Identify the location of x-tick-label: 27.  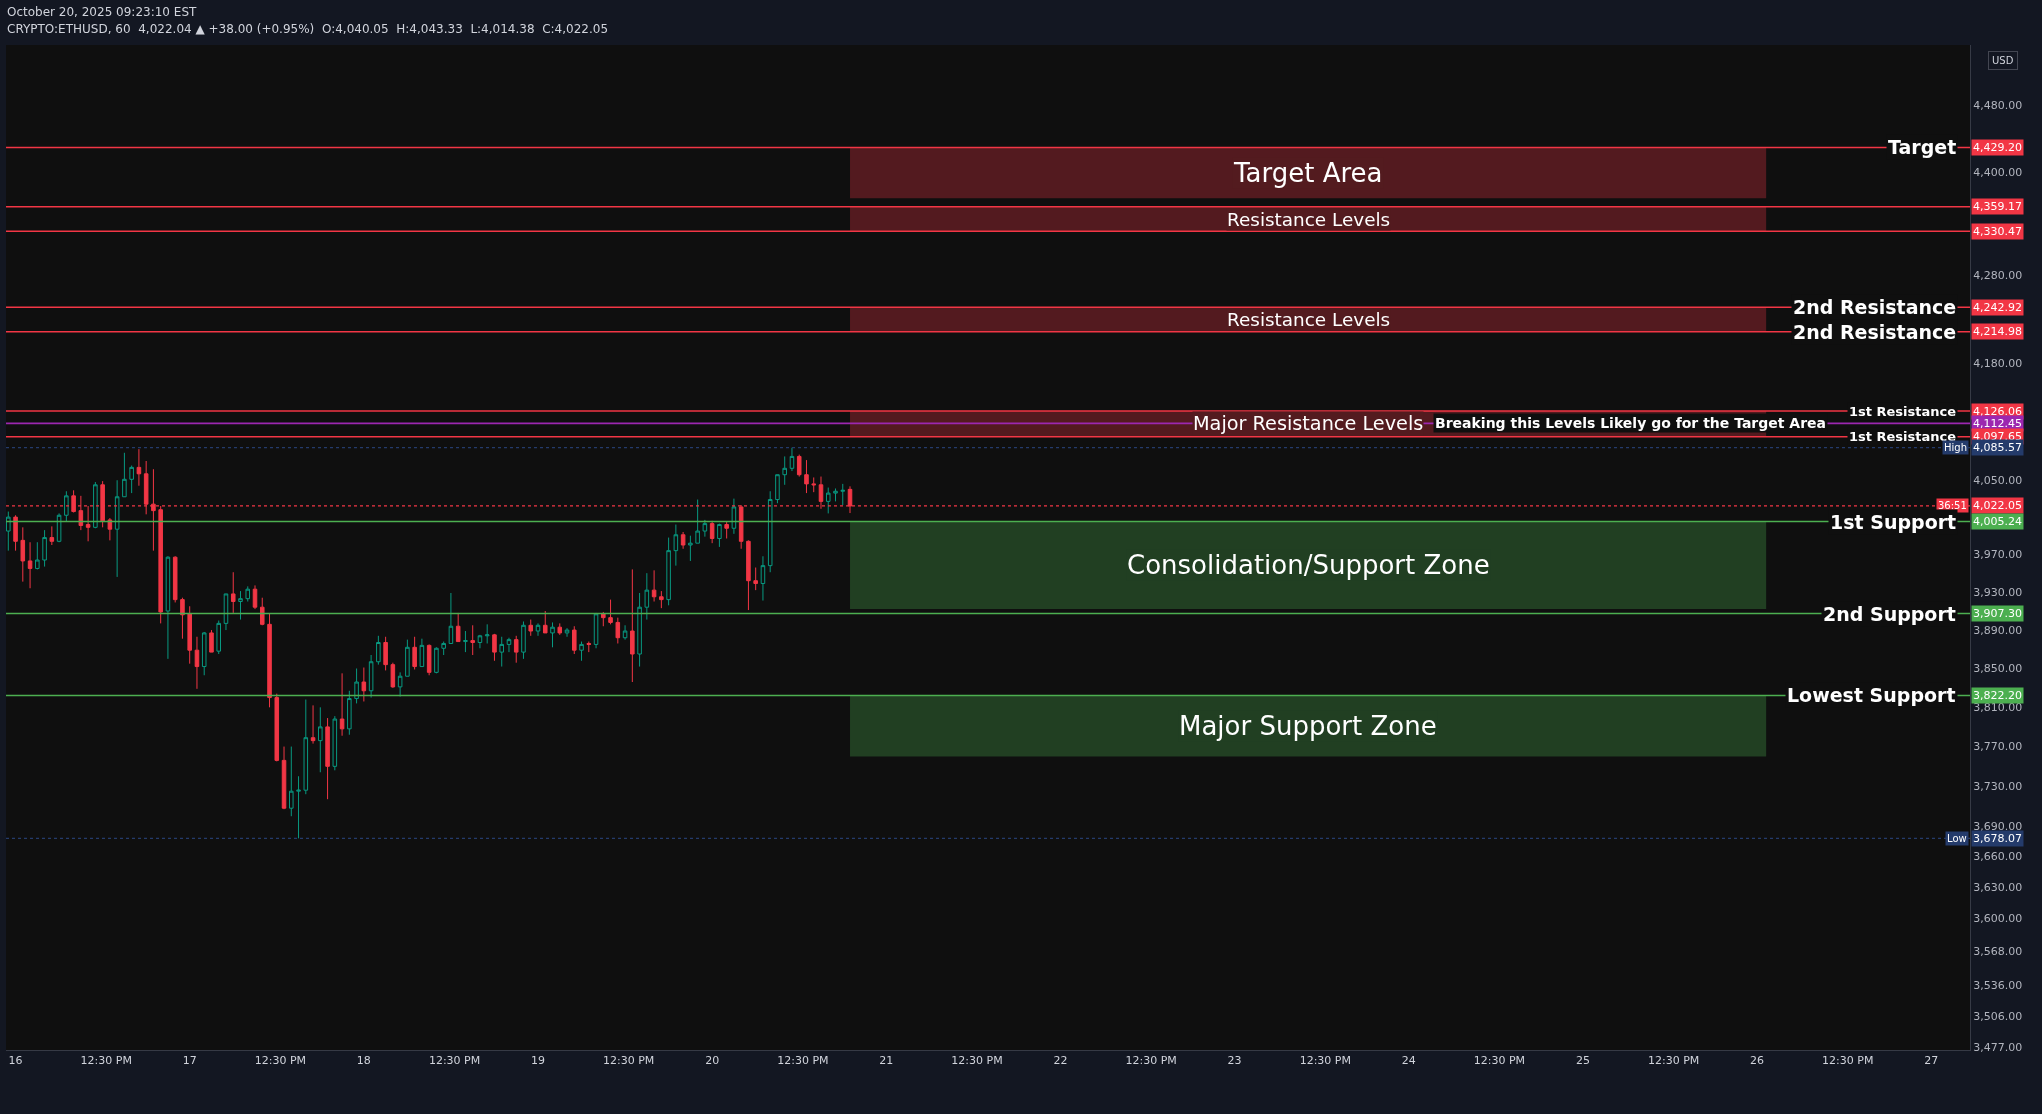
(1931, 1061).